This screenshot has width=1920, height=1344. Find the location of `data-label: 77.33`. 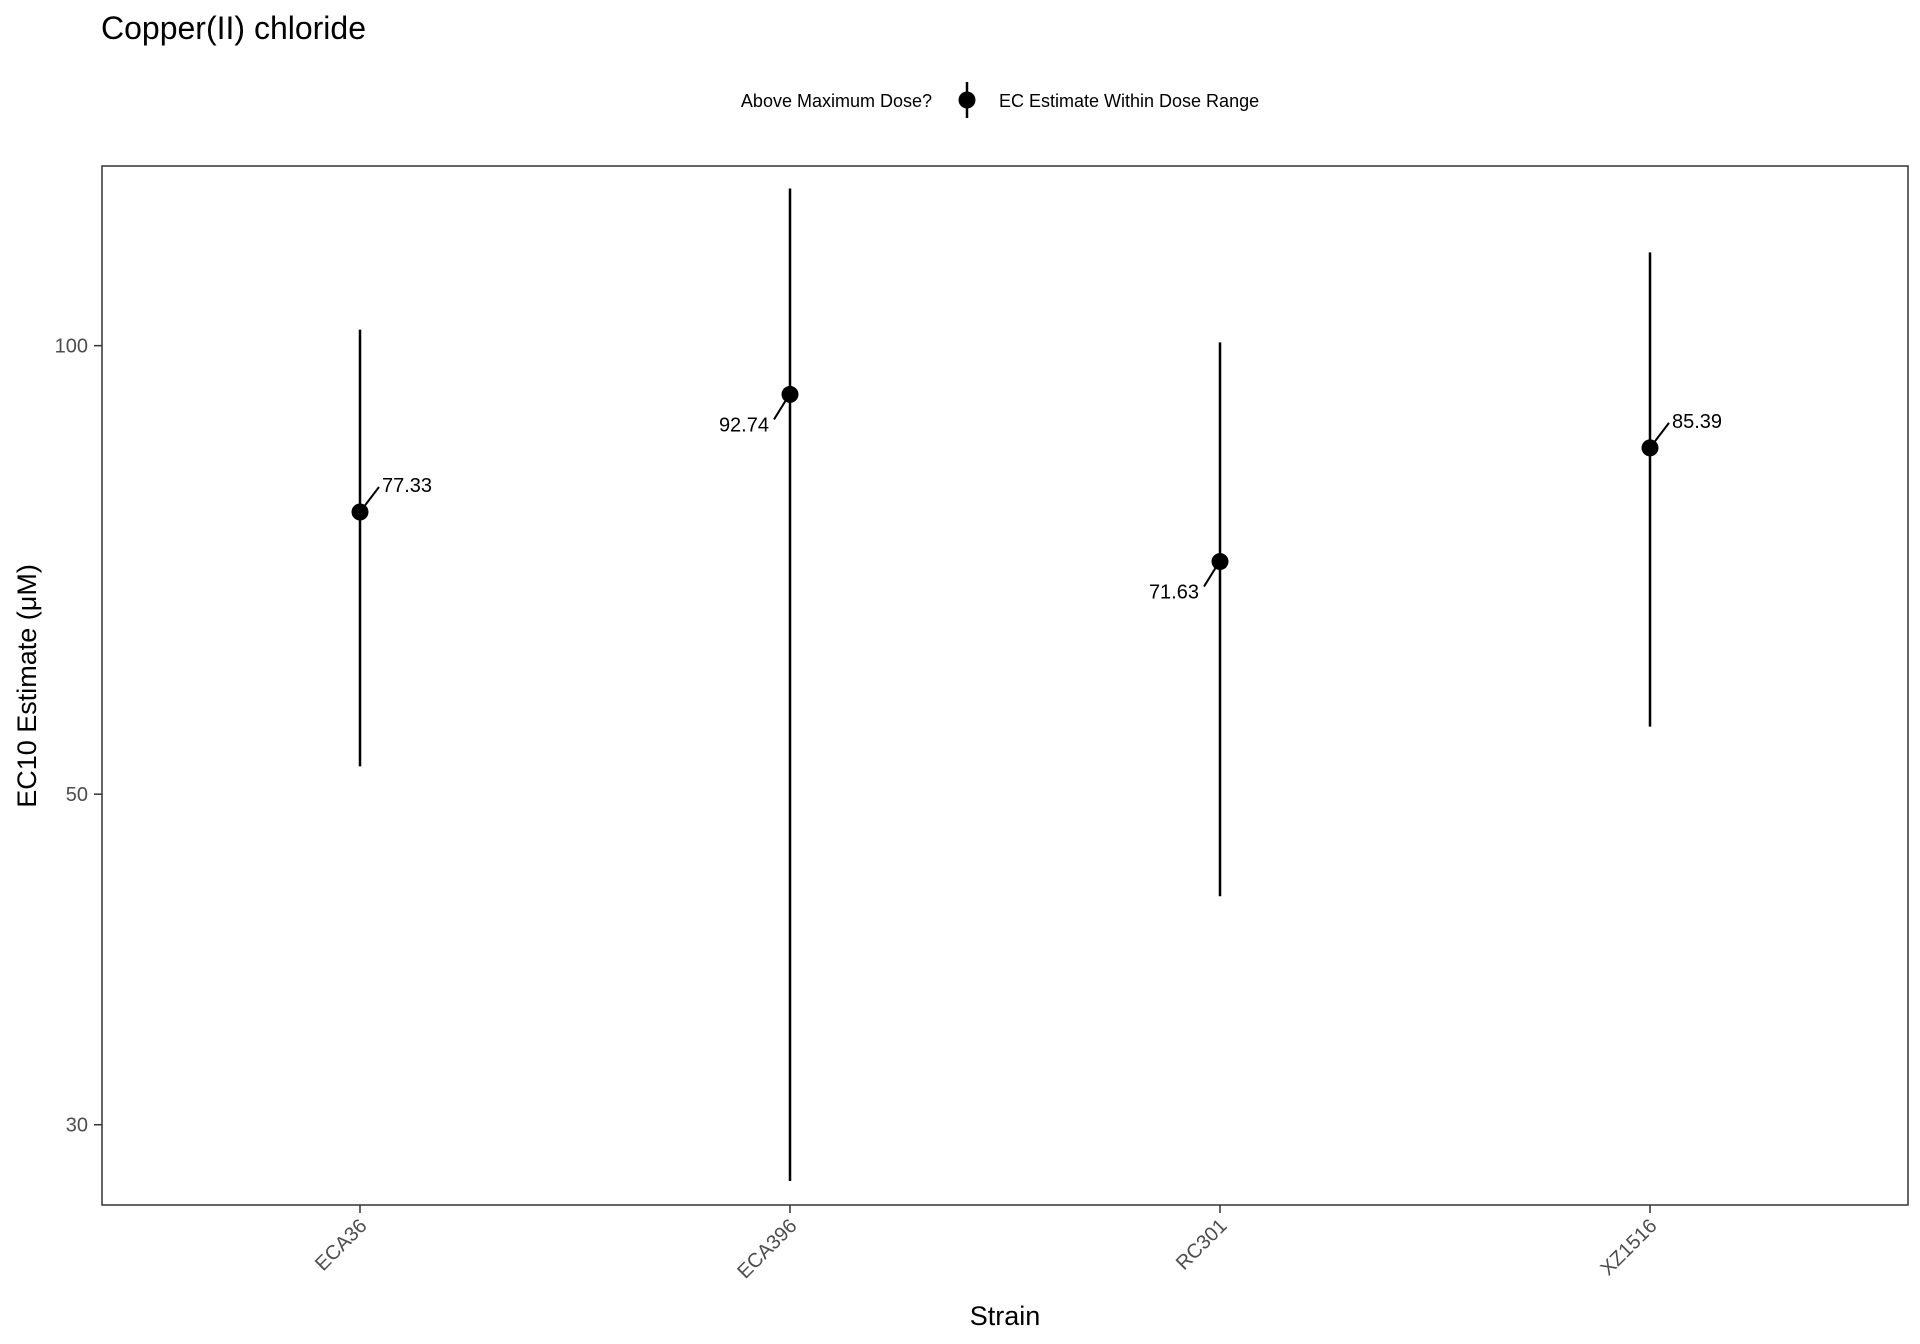

data-label: 77.33 is located at coordinates (407, 486).